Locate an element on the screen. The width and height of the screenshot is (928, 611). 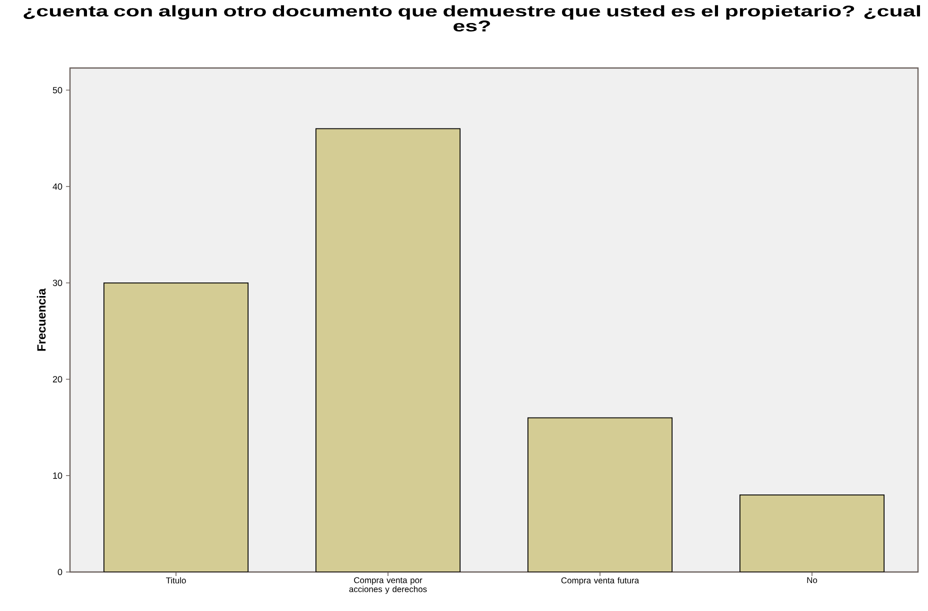
x-tick-label: Compra venta por acciones y derechos is located at coordinates (388, 585).